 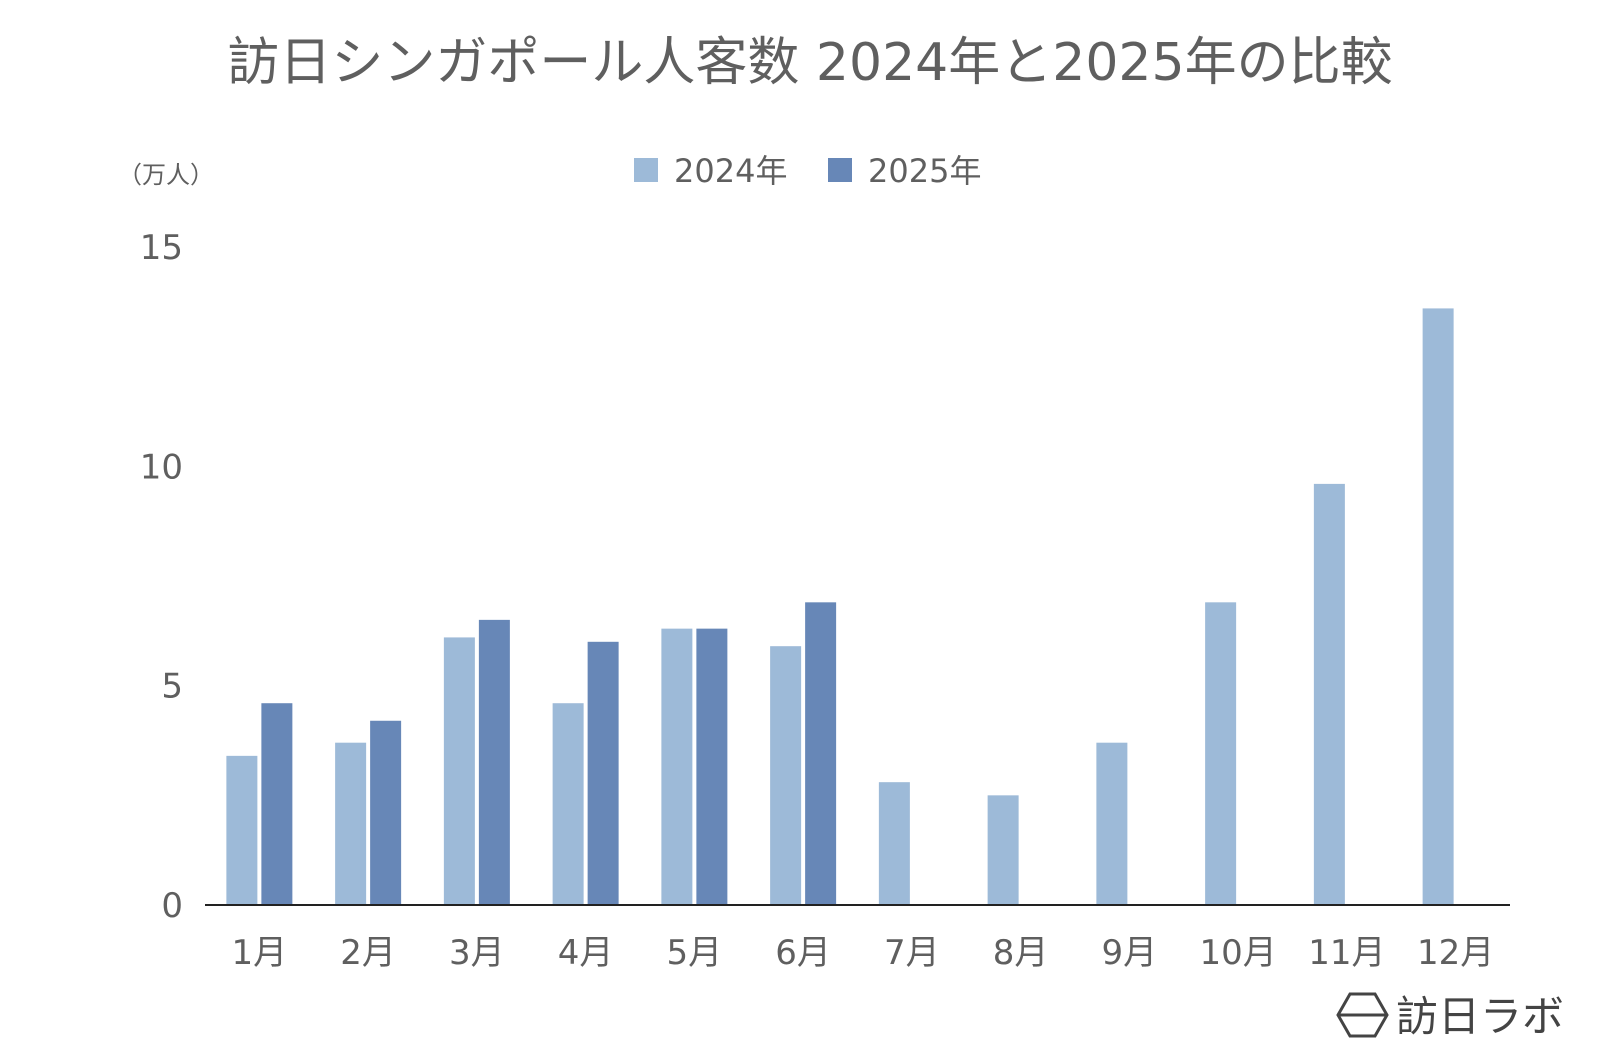 I want to click on x-tick-label: 11月, so click(x=1346, y=953).